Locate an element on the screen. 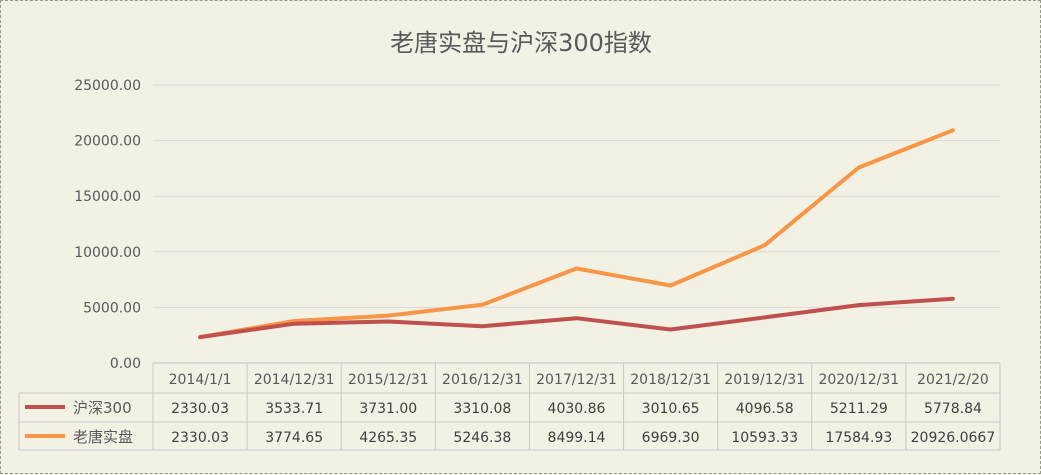 The width and height of the screenshot is (1041, 475). data-table-value: 10593.33 is located at coordinates (764, 438).